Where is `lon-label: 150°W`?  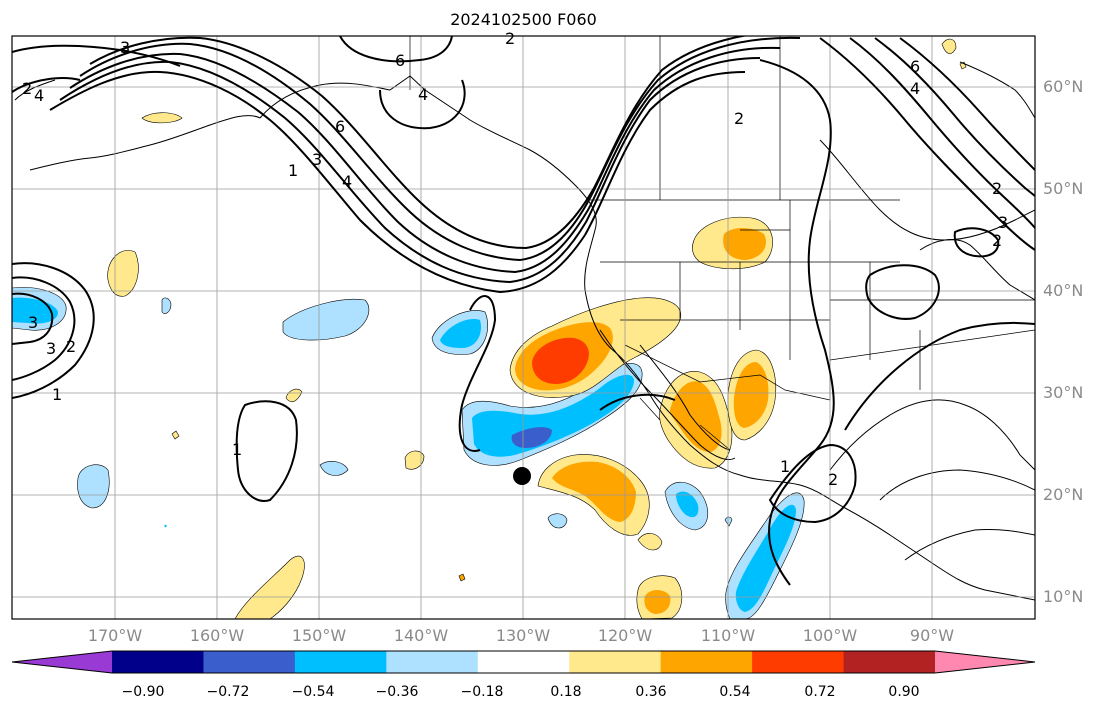 lon-label: 150°W is located at coordinates (319, 635).